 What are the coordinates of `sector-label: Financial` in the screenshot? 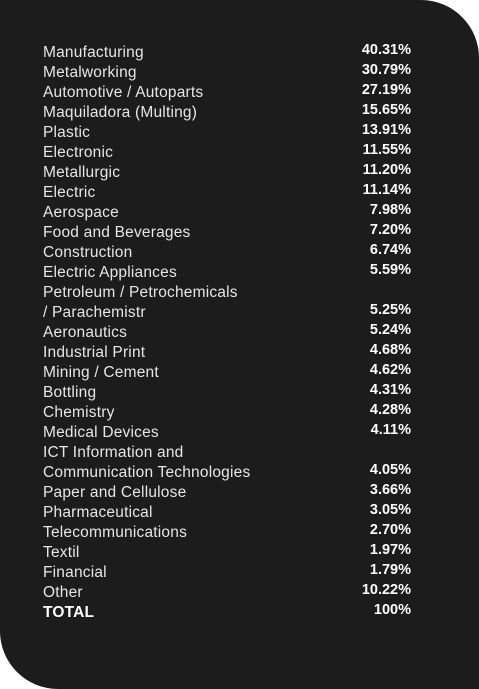 It's located at (75, 572).